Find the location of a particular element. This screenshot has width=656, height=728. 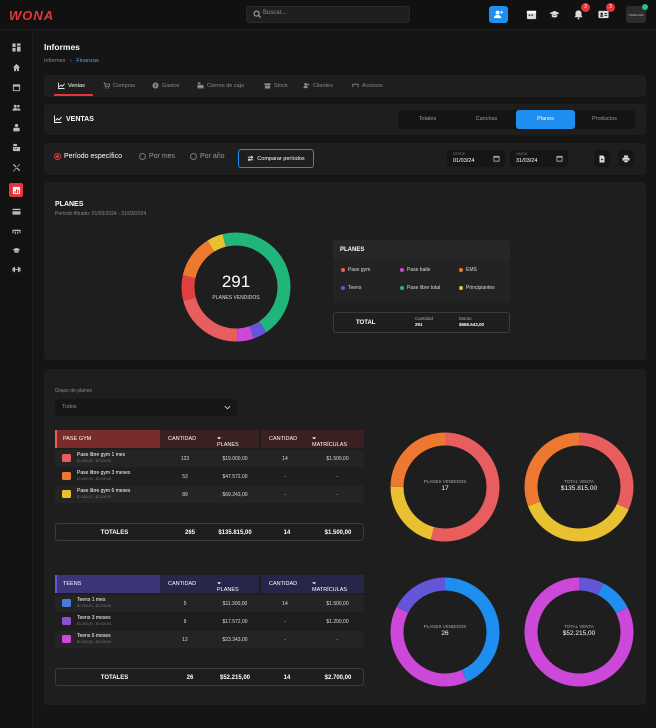

legend-label: Principiantes is located at coordinates (480, 288).